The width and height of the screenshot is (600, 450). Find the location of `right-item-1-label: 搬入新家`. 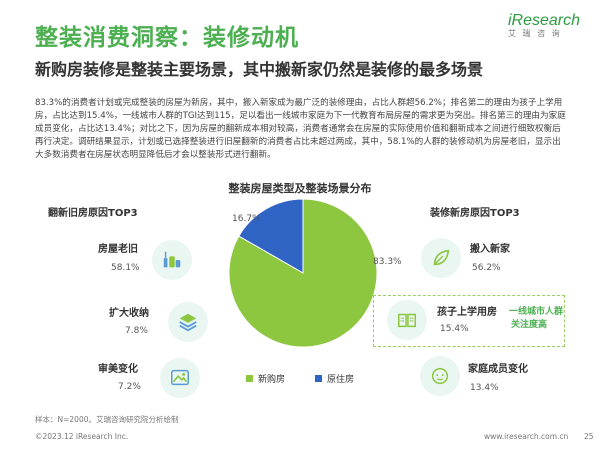

right-item-1-label: 搬入新家 is located at coordinates (490, 249).